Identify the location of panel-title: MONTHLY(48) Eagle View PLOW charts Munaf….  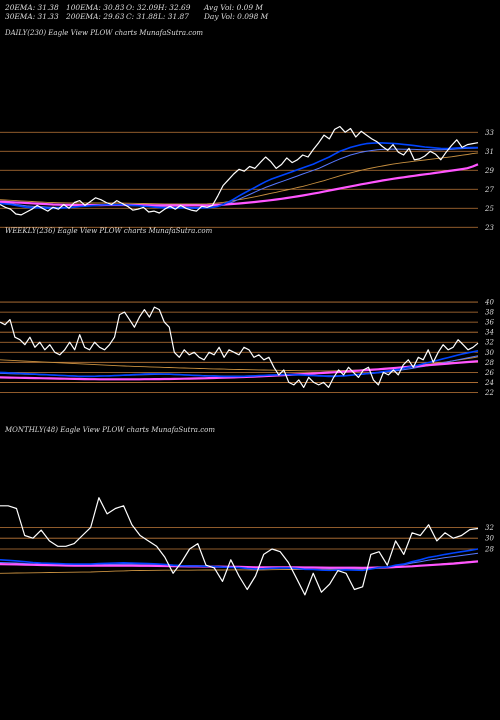
(109, 430).